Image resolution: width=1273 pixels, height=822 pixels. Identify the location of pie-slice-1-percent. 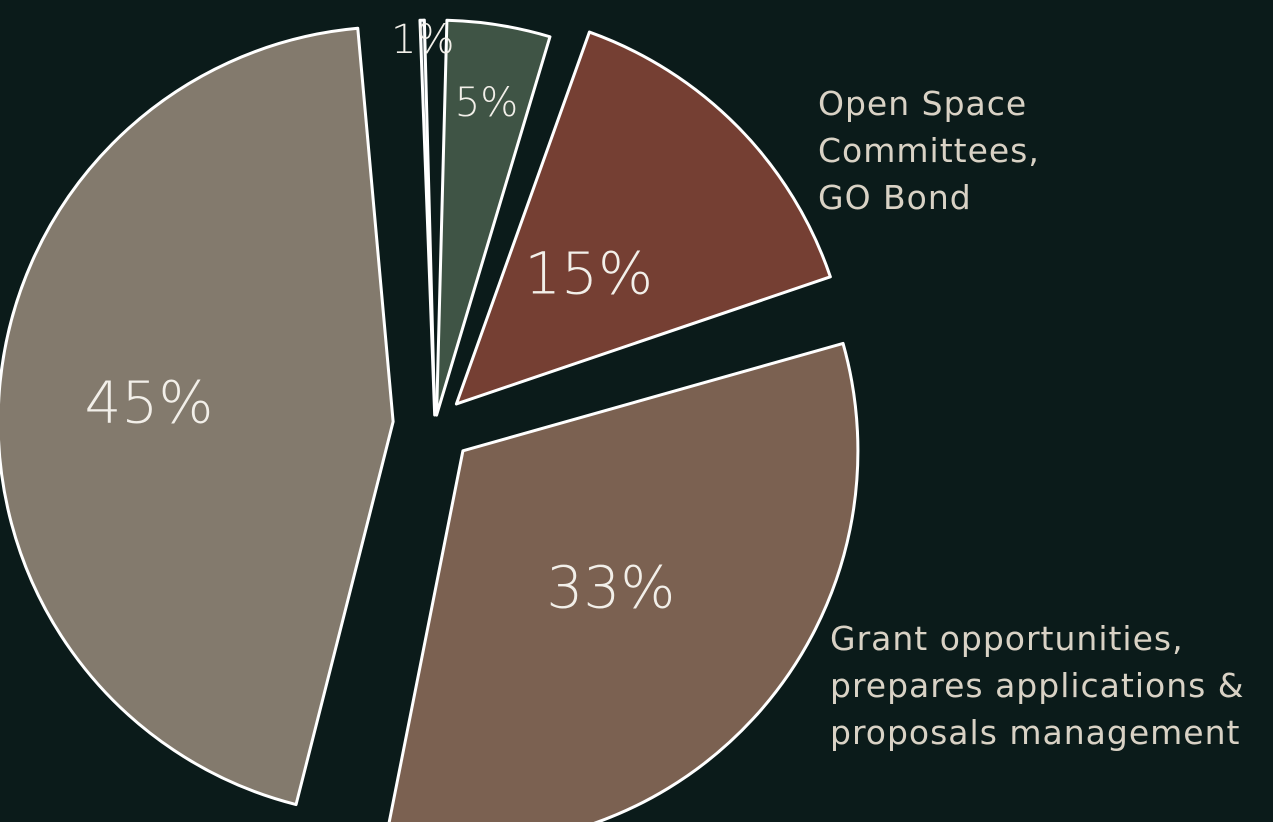
(427, 217).